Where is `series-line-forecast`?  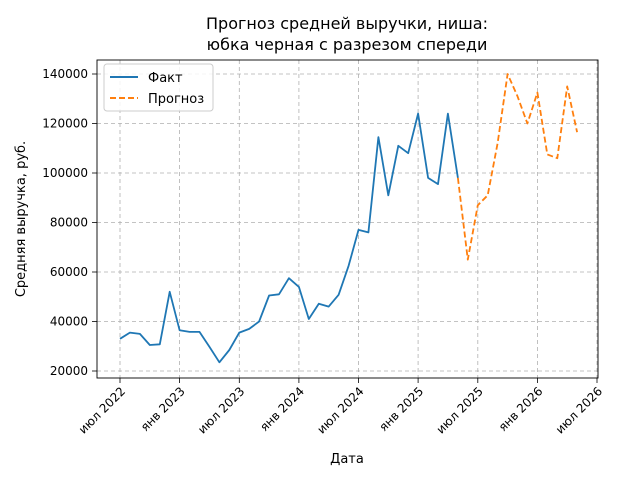 series-line-forecast is located at coordinates (517, 167).